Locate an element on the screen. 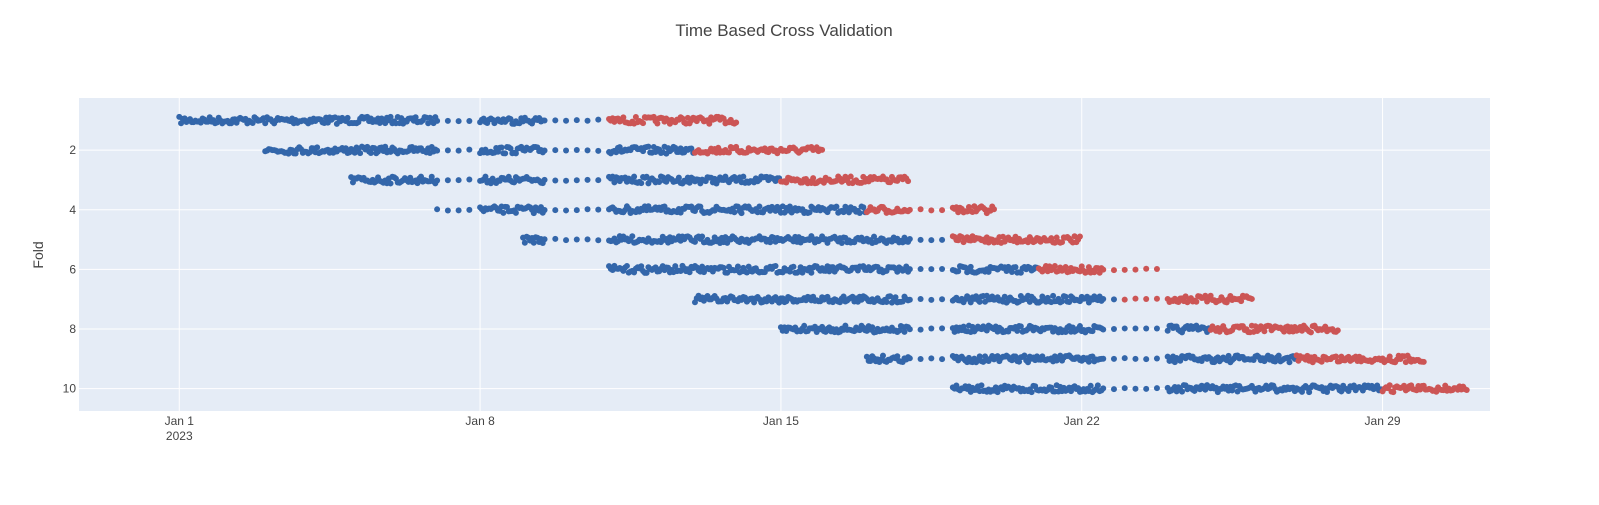  x-tick-label: Jan 22 is located at coordinates (1082, 421).